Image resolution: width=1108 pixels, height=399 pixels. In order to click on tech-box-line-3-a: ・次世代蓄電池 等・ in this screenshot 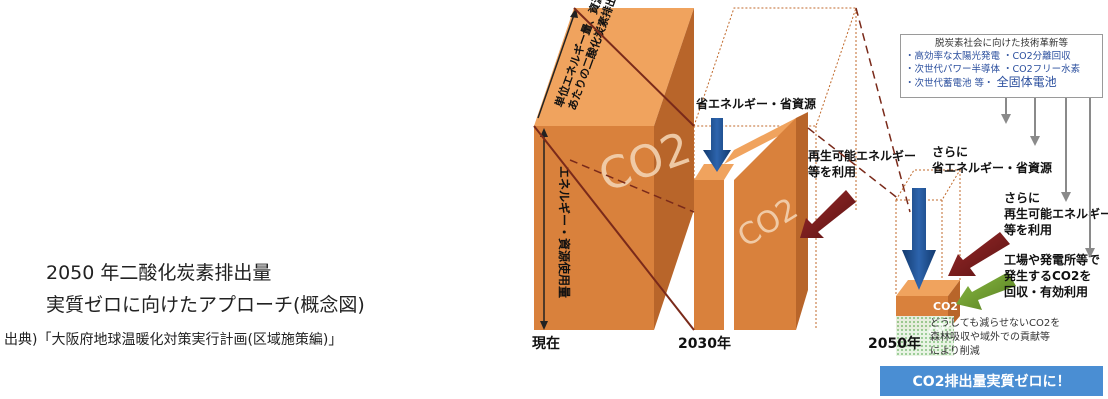, I will do `click(949, 83)`.